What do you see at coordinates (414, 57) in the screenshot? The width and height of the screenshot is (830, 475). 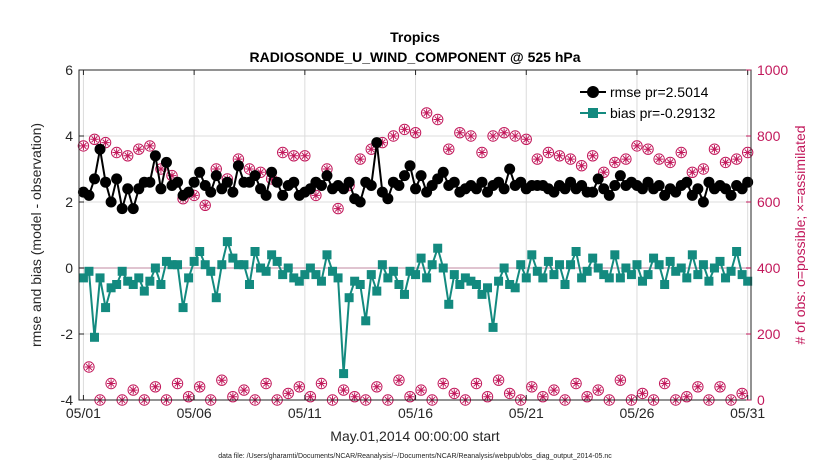 I see `chart-subtitle: RADIOSONDE_U_WIND_COMPONENT @ 525 hPa` at bounding box center [414, 57].